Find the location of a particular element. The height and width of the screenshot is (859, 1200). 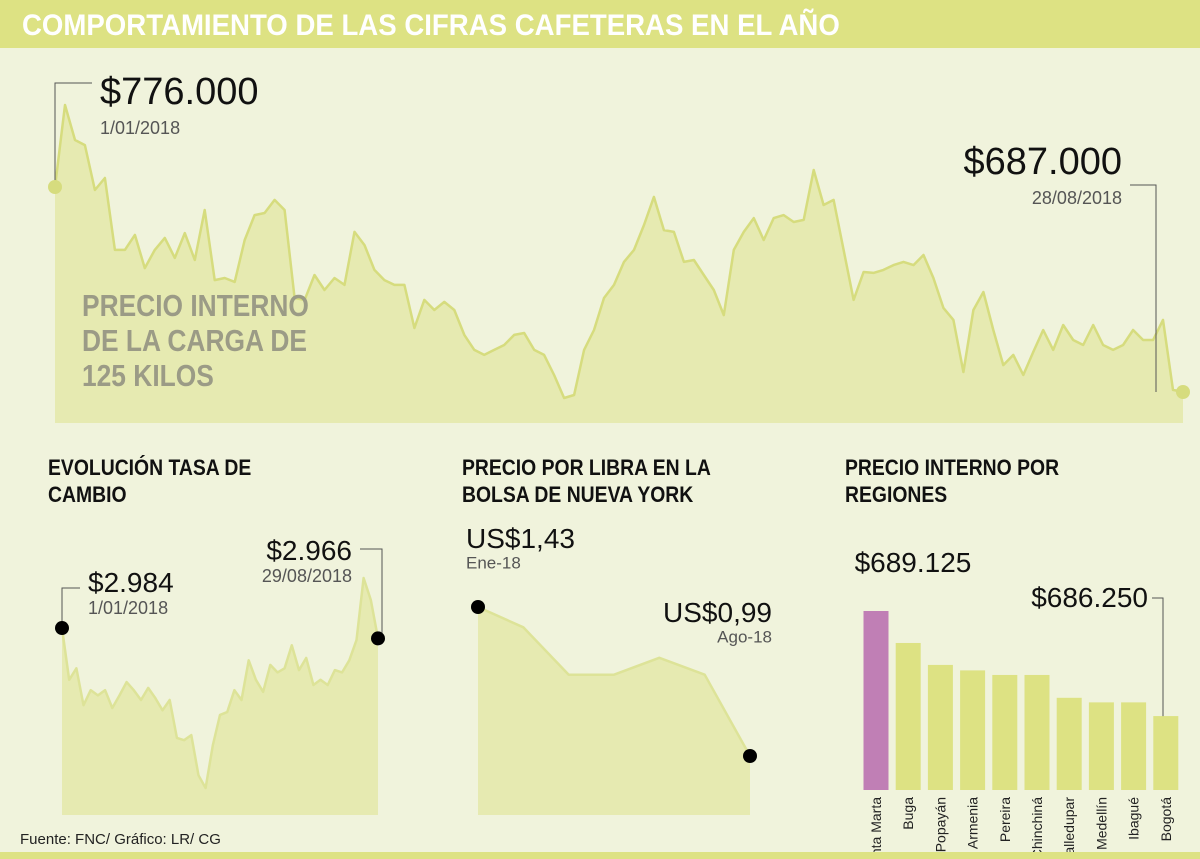

source: Fuente: FNC/ Gráfico: LR/ CG is located at coordinates (120, 839).